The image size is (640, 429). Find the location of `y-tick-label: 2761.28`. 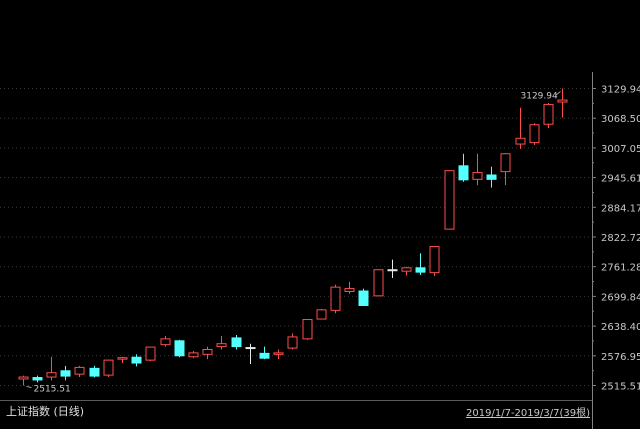

y-tick-label: 2761.28 is located at coordinates (620, 268).